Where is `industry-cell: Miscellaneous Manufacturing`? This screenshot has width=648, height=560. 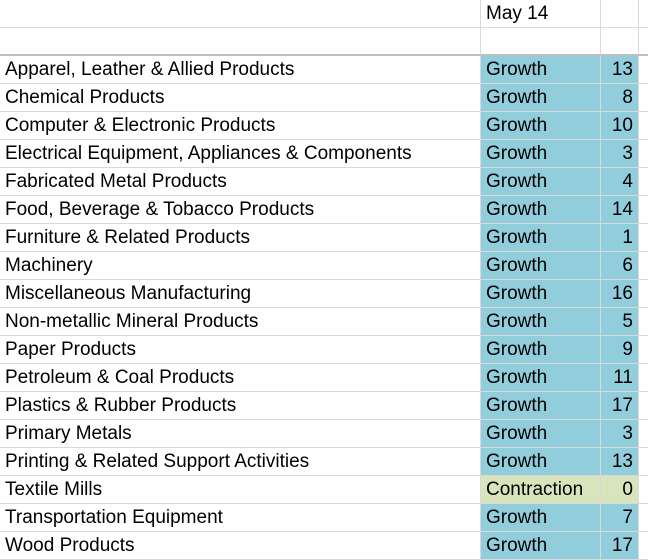
industry-cell: Miscellaneous Manufacturing is located at coordinates (240, 294).